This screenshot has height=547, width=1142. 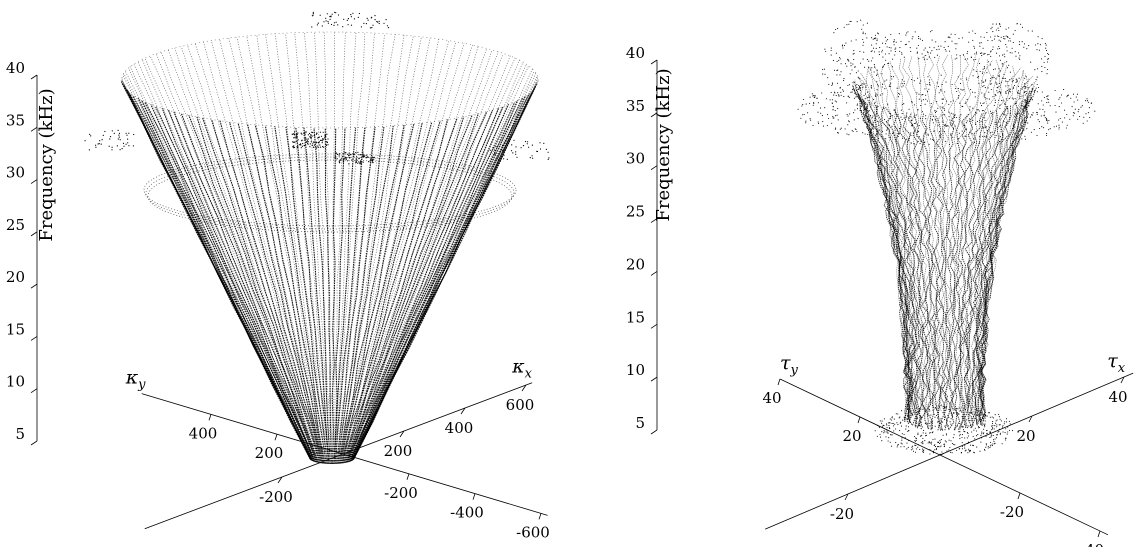 I want to click on z-tick, so click(x=34, y=338).